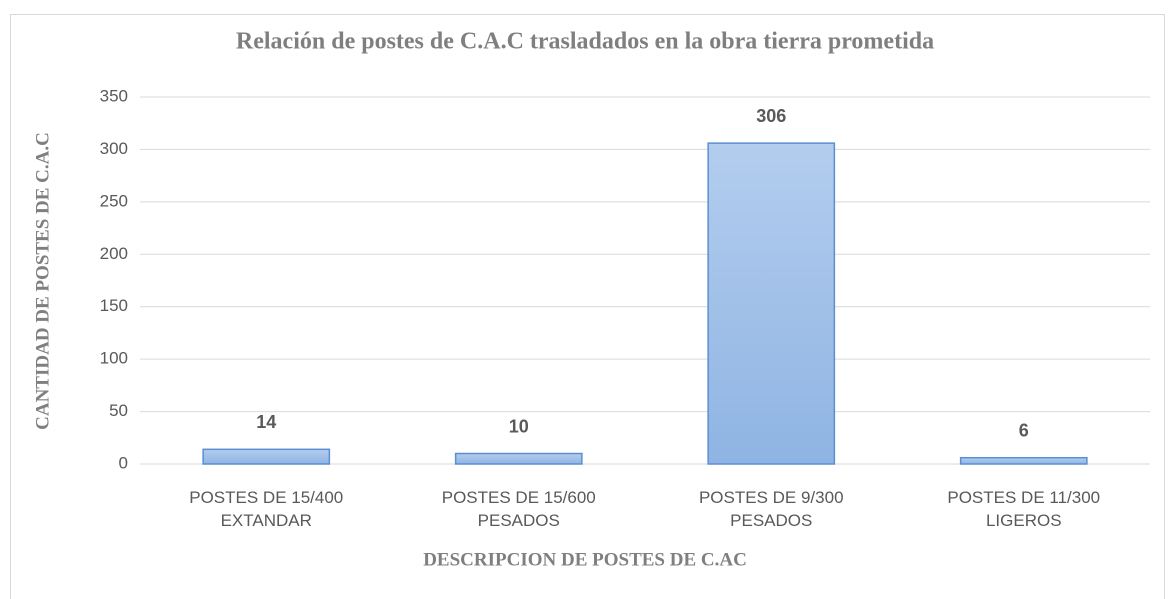 Image resolution: width=1170 pixels, height=599 pixels. Describe the element at coordinates (1024, 430) in the screenshot. I see `data-label: 6` at that location.